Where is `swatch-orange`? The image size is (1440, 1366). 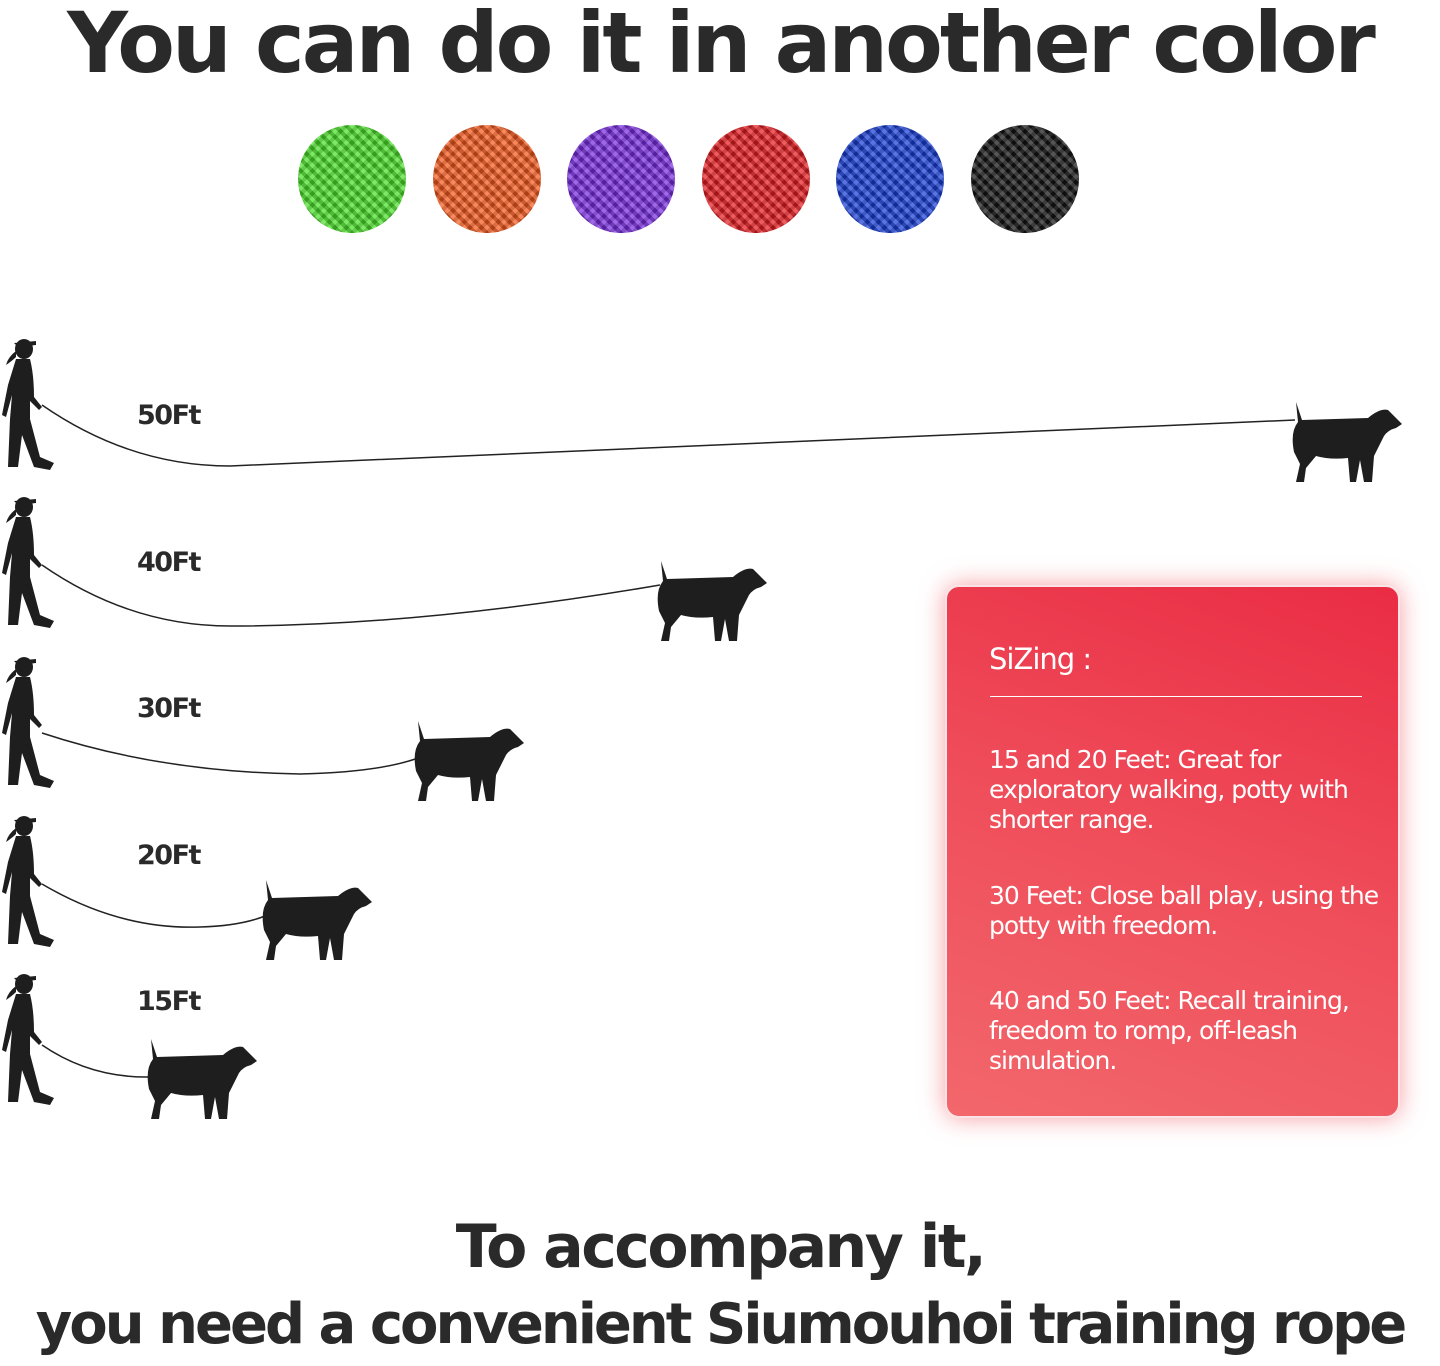 swatch-orange is located at coordinates (487, 179).